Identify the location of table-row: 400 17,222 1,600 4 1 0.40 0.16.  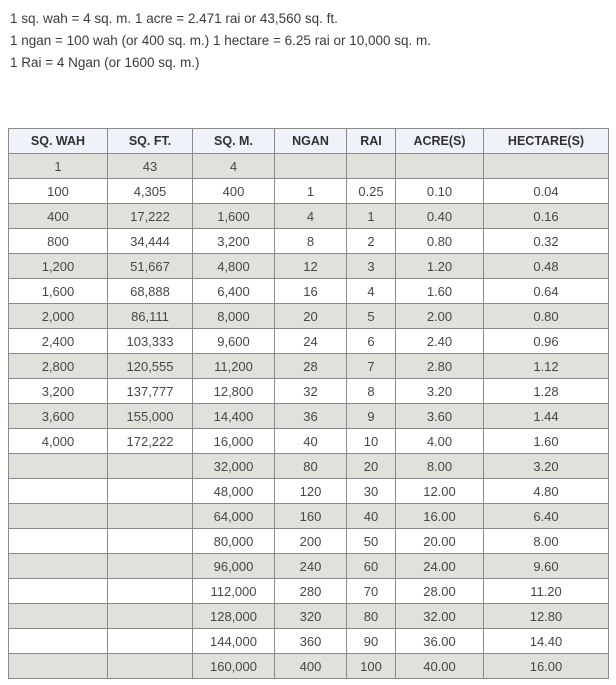
(308, 216).